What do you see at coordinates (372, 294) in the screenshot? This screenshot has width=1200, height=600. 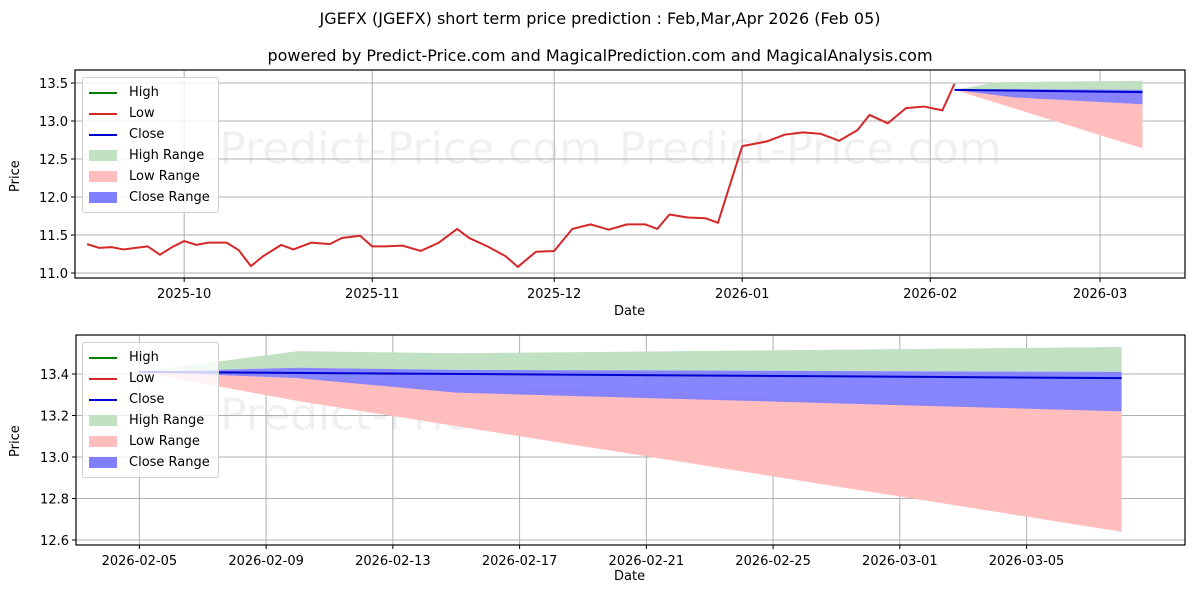 I see `x-tick-label: 2025-11` at bounding box center [372, 294].